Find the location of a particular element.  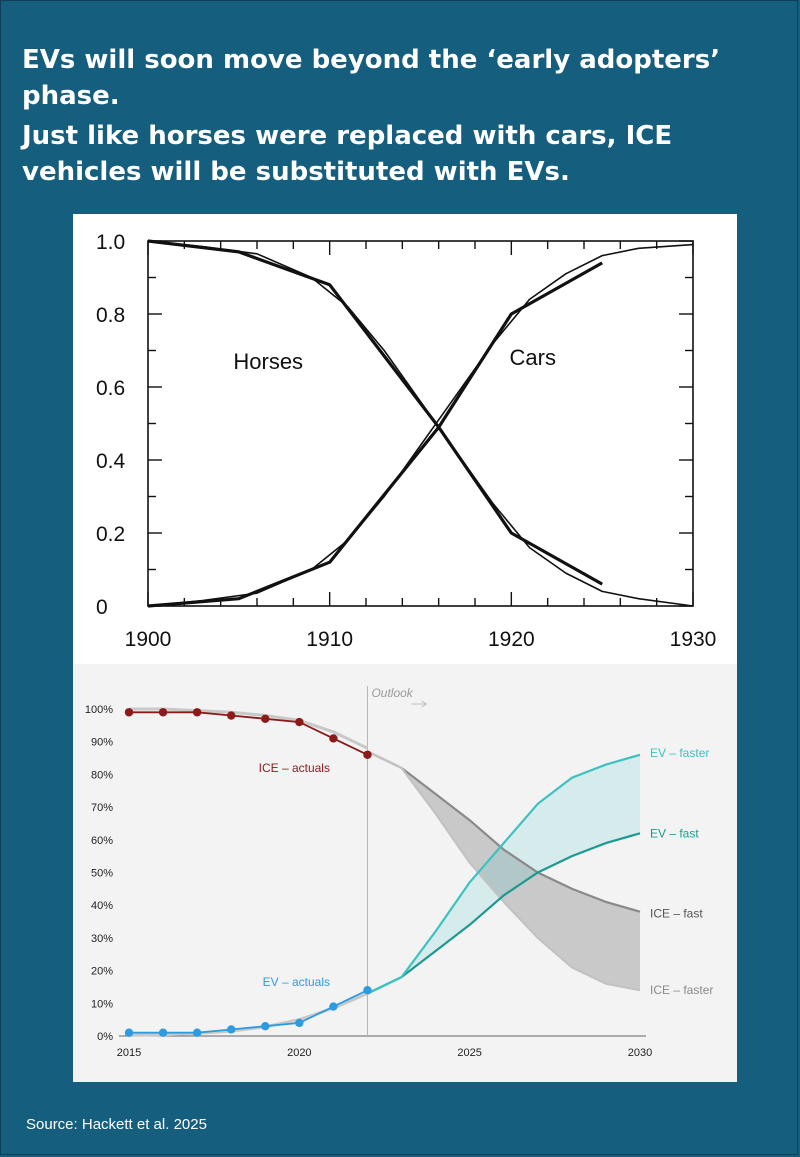

chart2-line-ev-faster is located at coordinates (504, 874).